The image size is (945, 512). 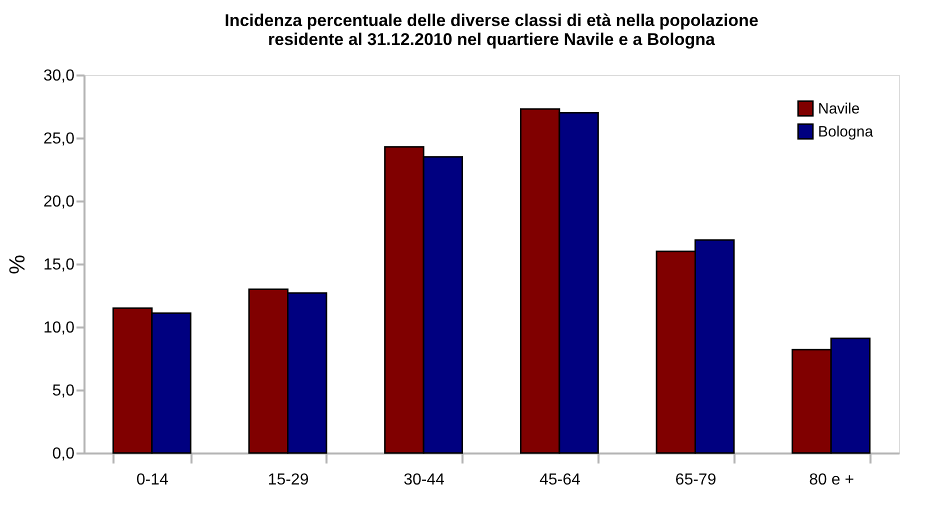 I want to click on y-axis-title: %, so click(x=17, y=264).